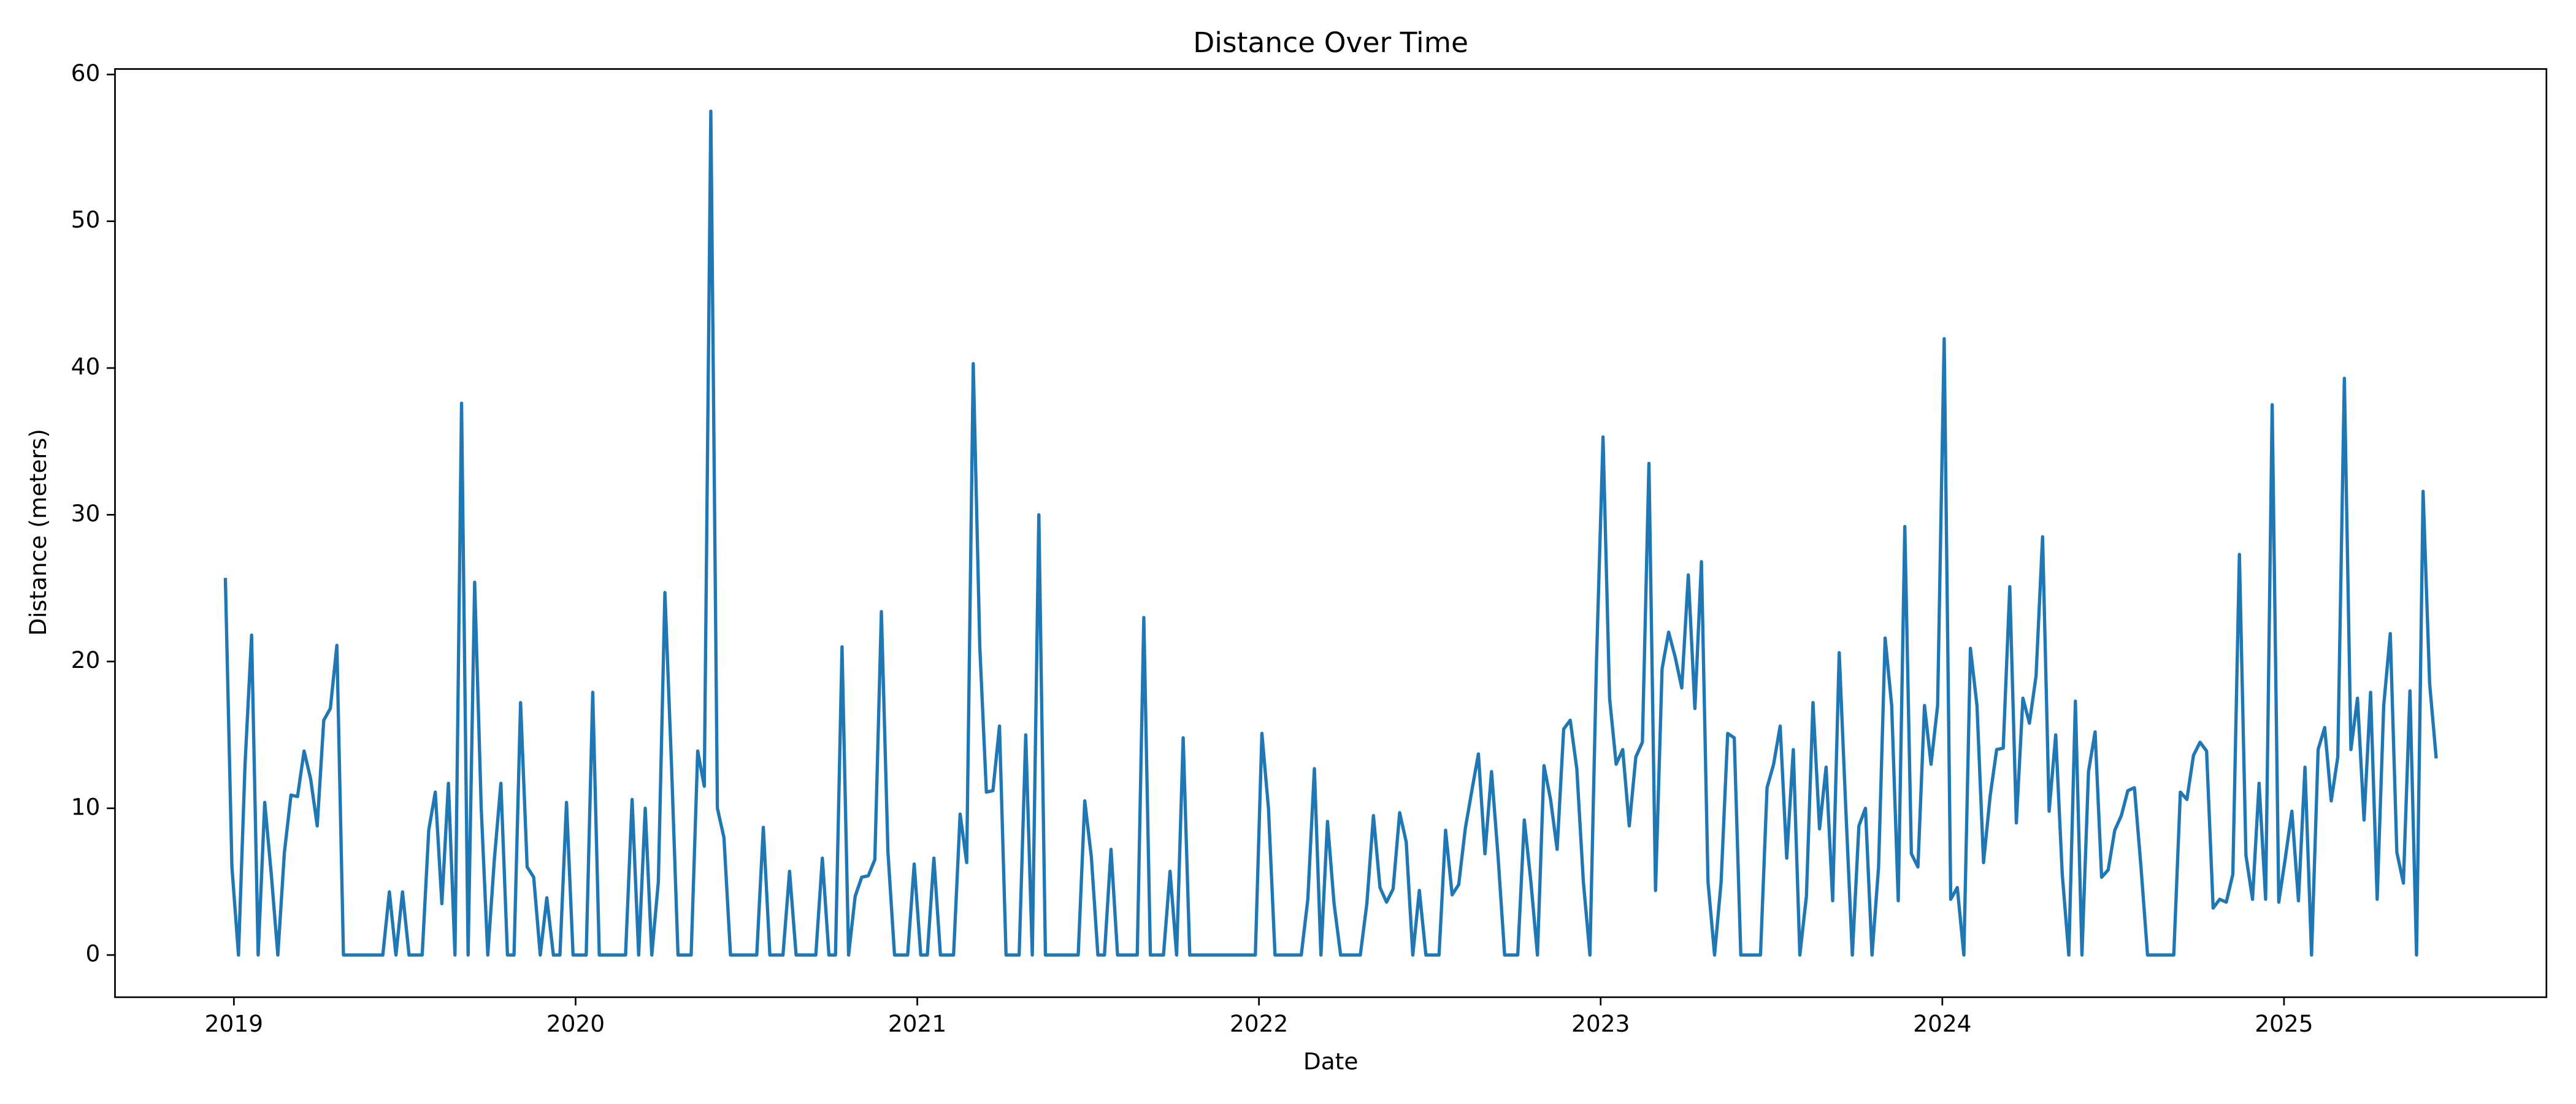 The image size is (2576, 1104). Describe the element at coordinates (917, 1023) in the screenshot. I see `x-tick-label: 2021` at that location.